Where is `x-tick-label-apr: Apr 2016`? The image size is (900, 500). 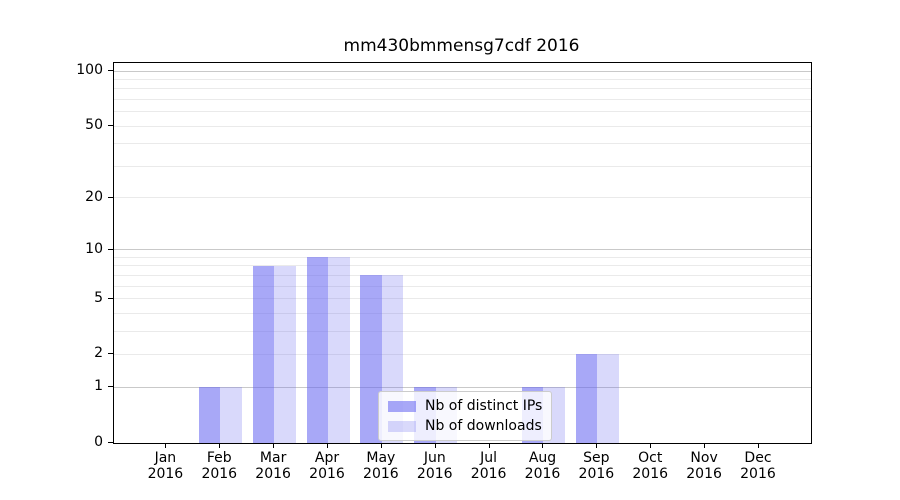 x-tick-label-apr: Apr 2016 is located at coordinates (327, 466).